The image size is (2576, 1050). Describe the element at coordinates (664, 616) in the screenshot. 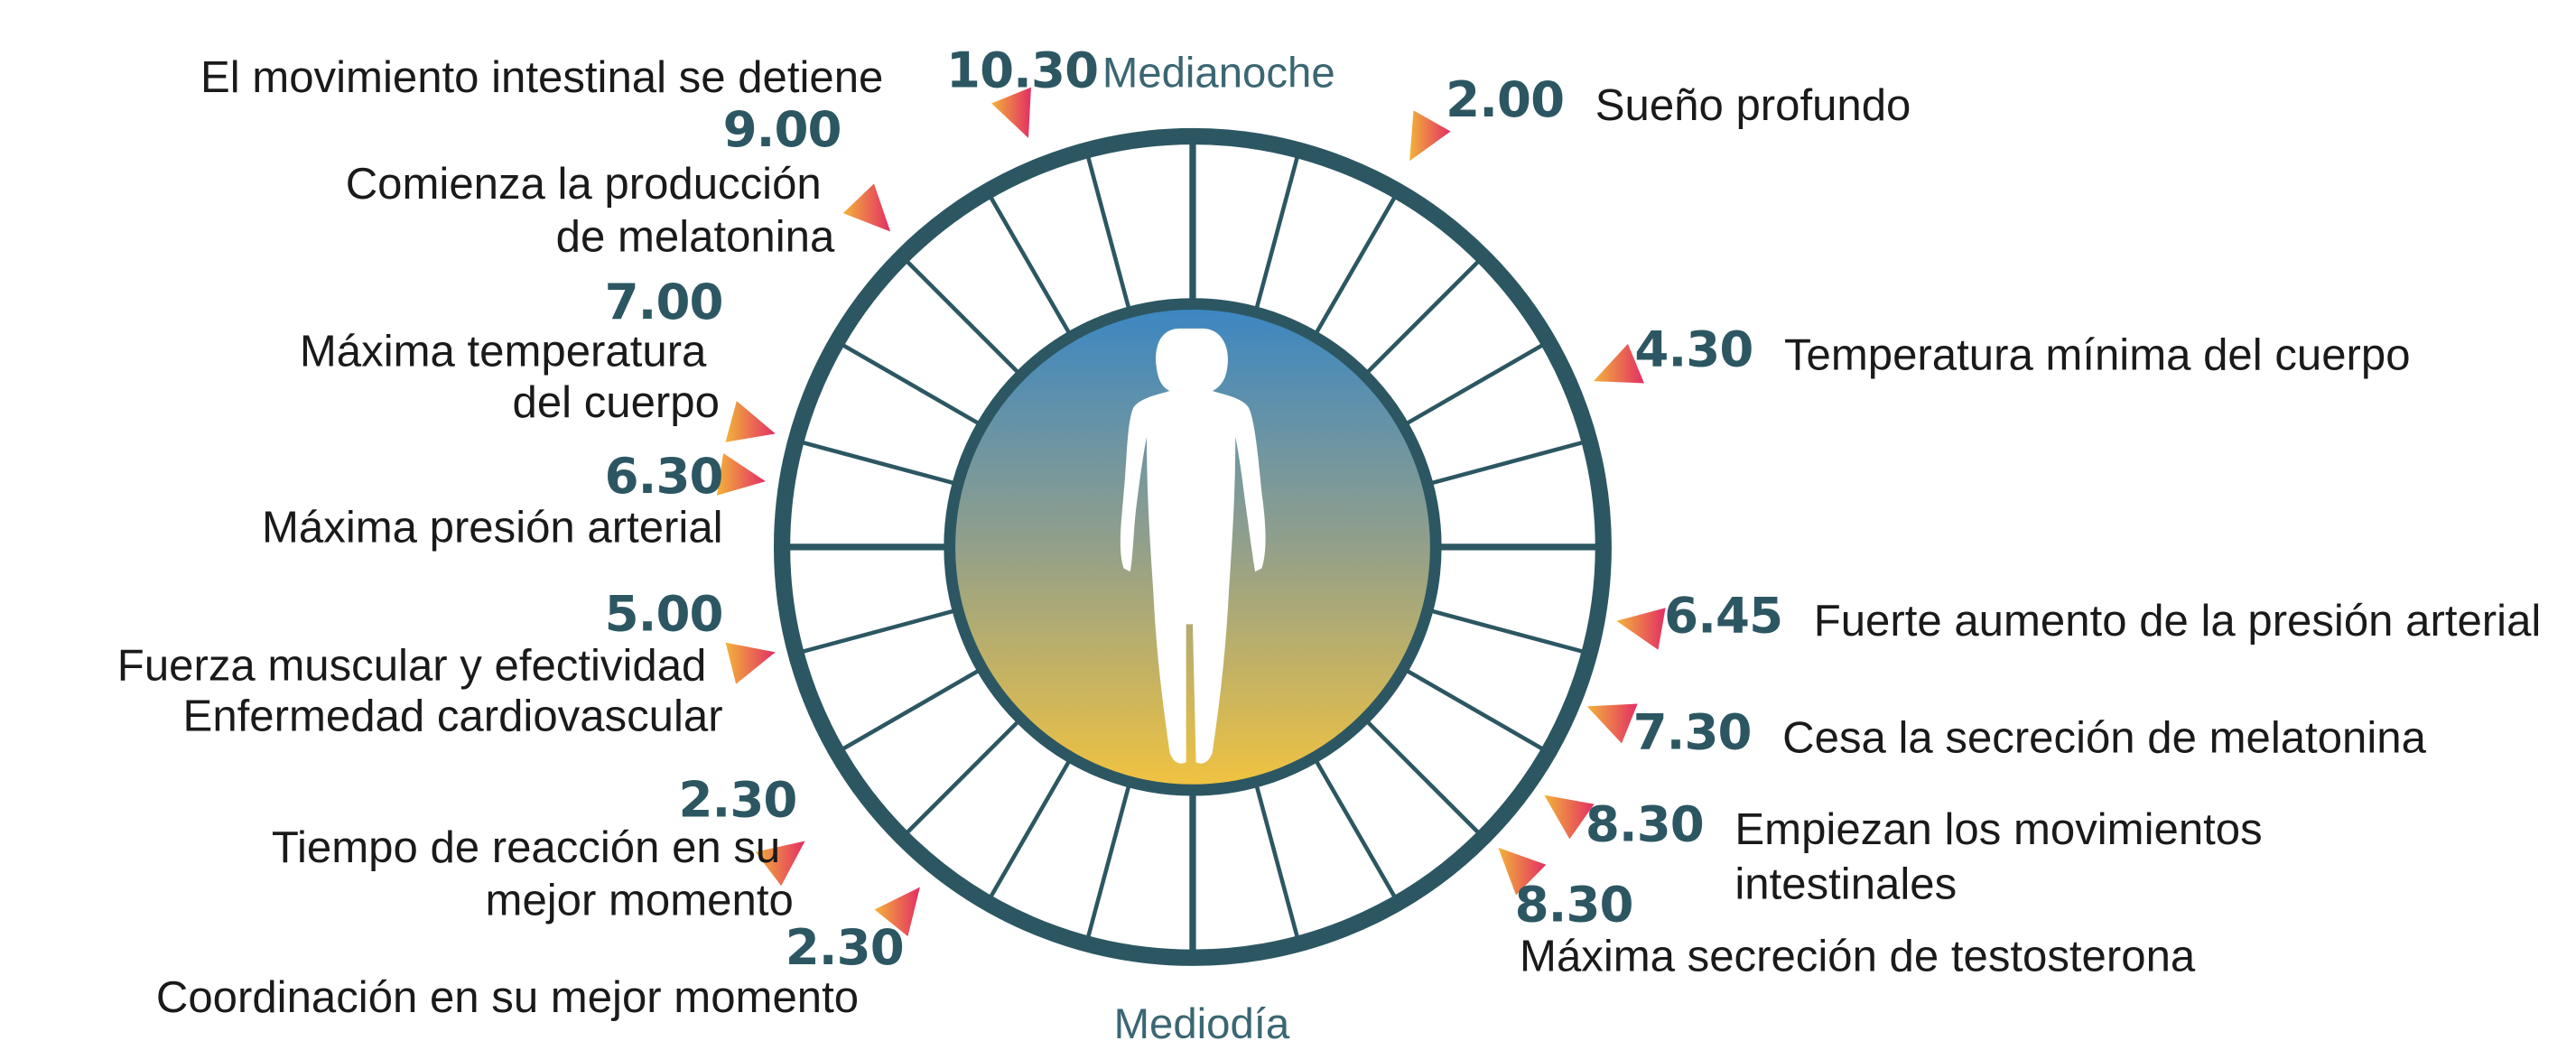

I see `event-time-muscle-strength: 5.00` at that location.